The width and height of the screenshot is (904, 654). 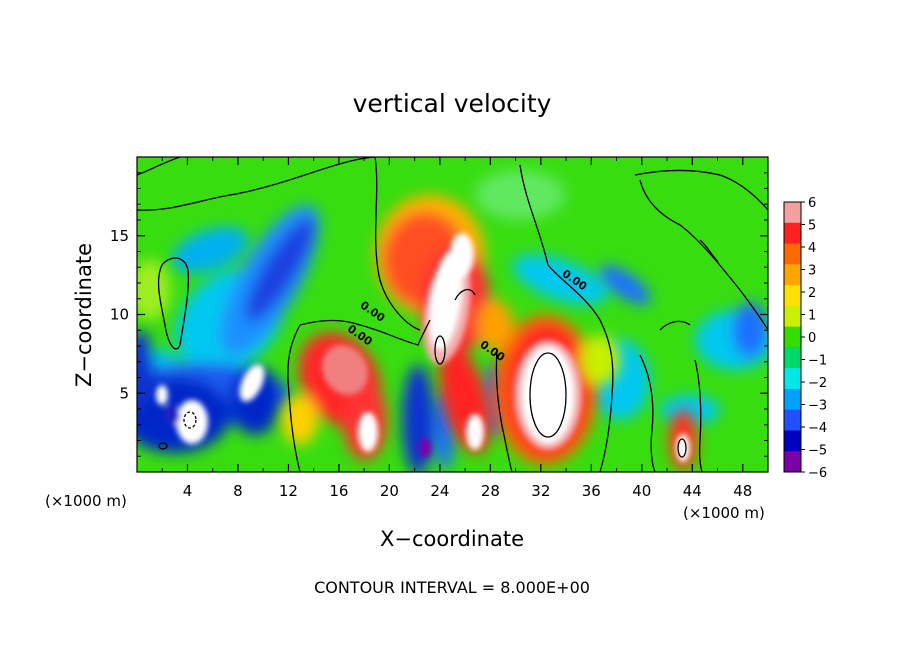 What do you see at coordinates (84, 315) in the screenshot?
I see `y-axis-title: Z−coordinate` at bounding box center [84, 315].